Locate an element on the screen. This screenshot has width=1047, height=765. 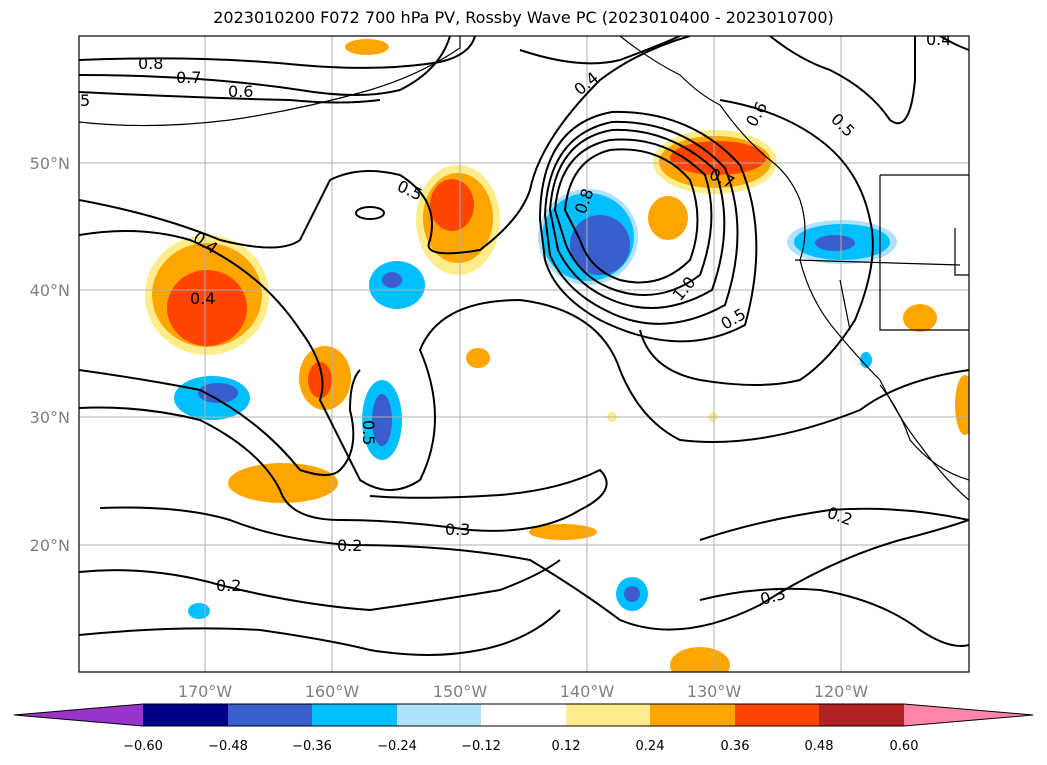
colorbar-tick-label: −0.36 is located at coordinates (312, 746).